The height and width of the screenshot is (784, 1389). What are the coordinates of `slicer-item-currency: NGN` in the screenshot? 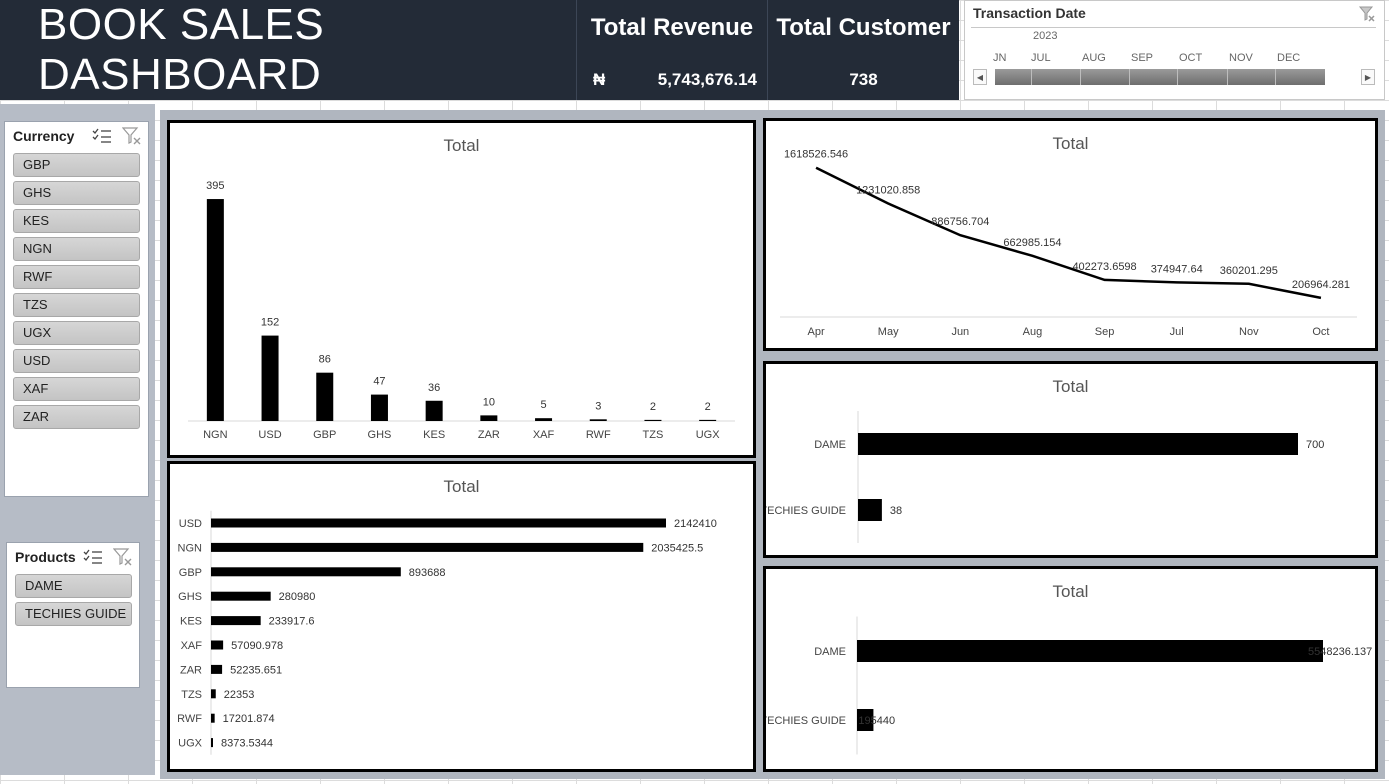 It's located at (76, 249).